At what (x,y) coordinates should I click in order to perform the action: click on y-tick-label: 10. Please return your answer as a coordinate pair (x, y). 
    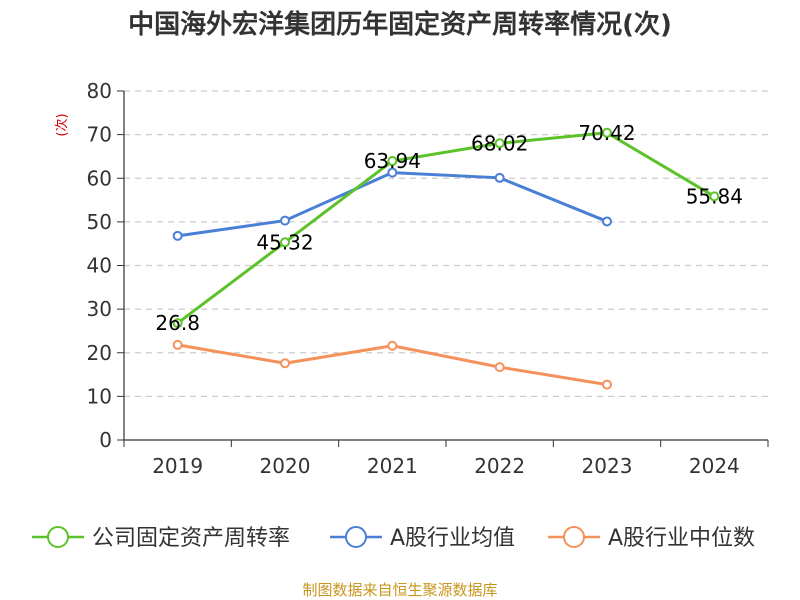
    Looking at the image, I should click on (99, 396).